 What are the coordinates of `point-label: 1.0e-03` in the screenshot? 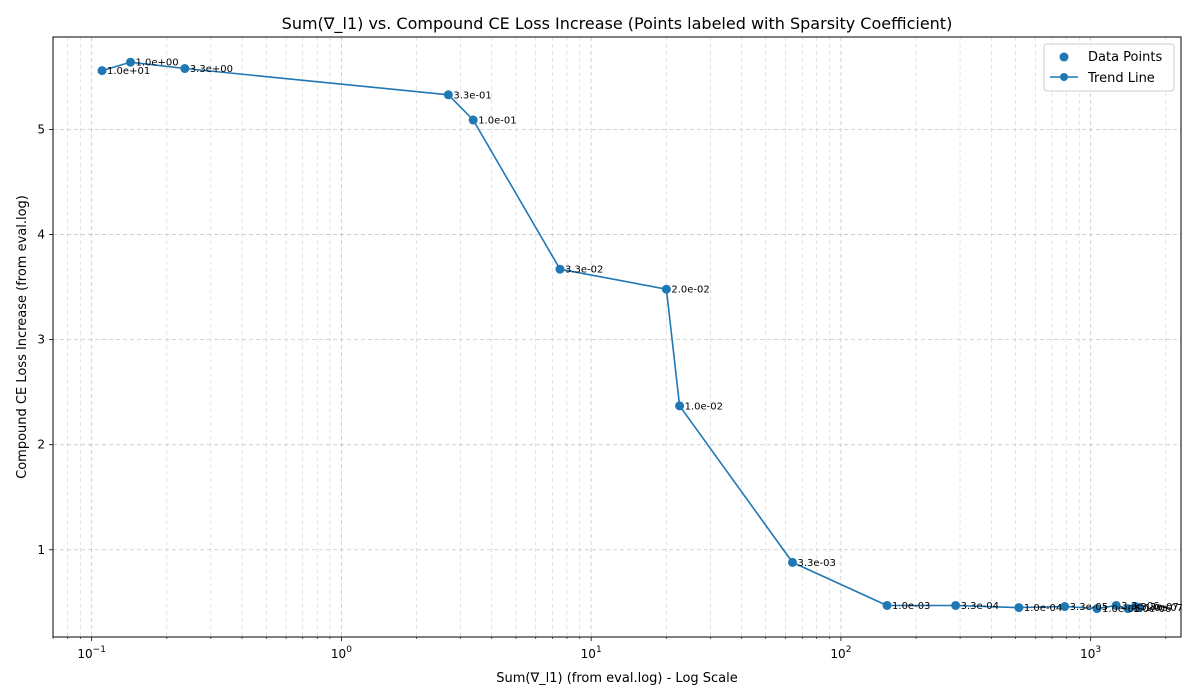 It's located at (911, 606).